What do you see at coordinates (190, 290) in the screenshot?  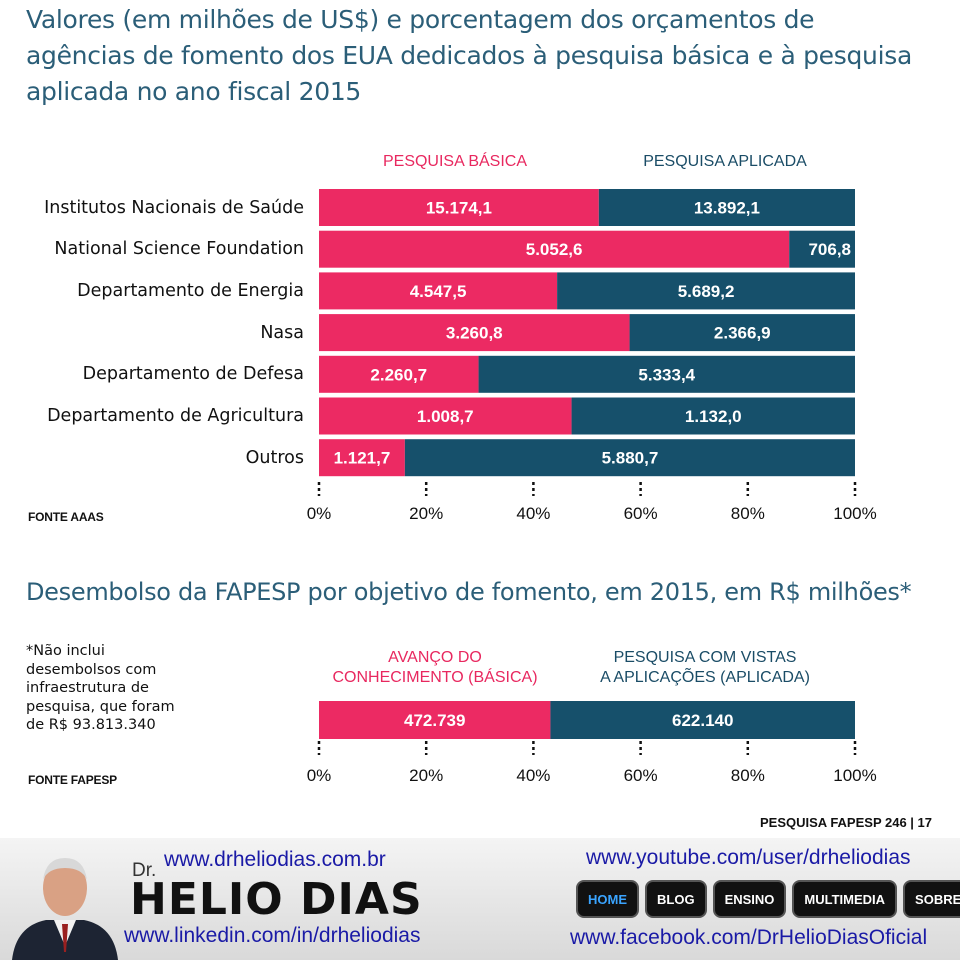 I see `category-label: Departamento de Energia` at bounding box center [190, 290].